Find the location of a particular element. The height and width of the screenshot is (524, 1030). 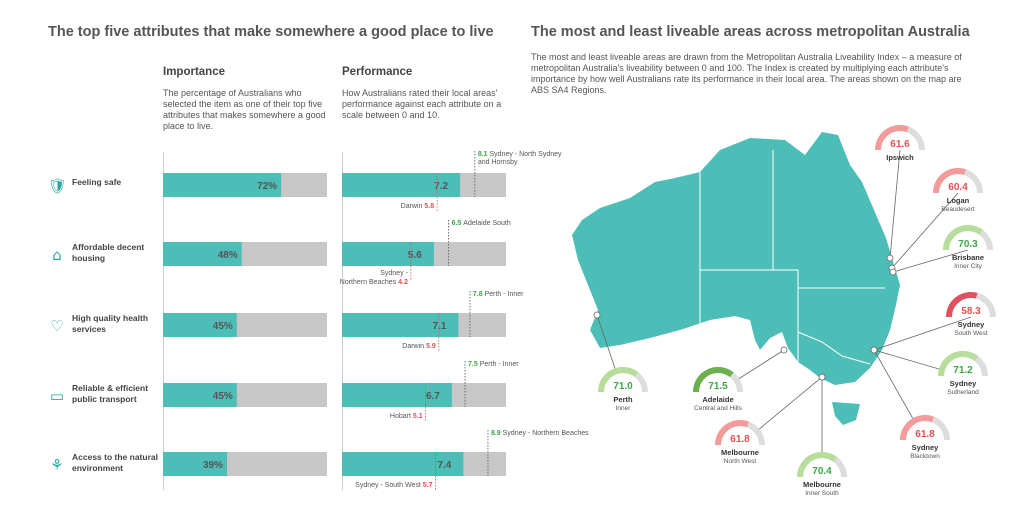

state-borders is located at coordinates (792, 257).